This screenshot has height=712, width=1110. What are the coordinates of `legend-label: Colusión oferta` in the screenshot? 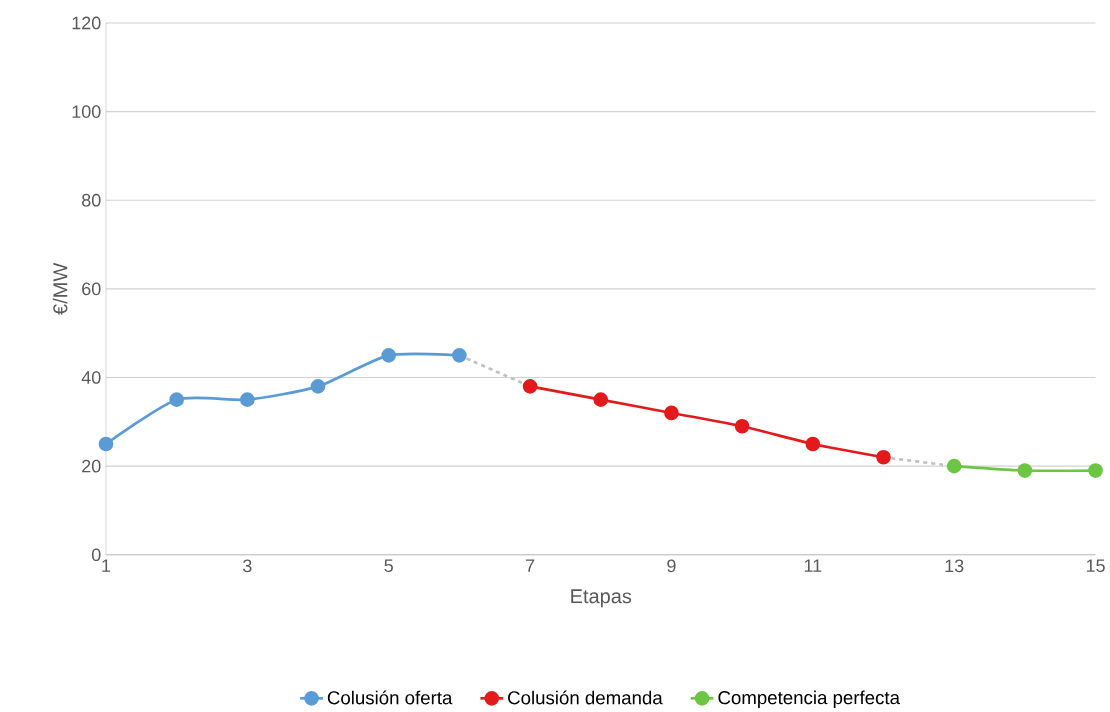 It's located at (390, 697).